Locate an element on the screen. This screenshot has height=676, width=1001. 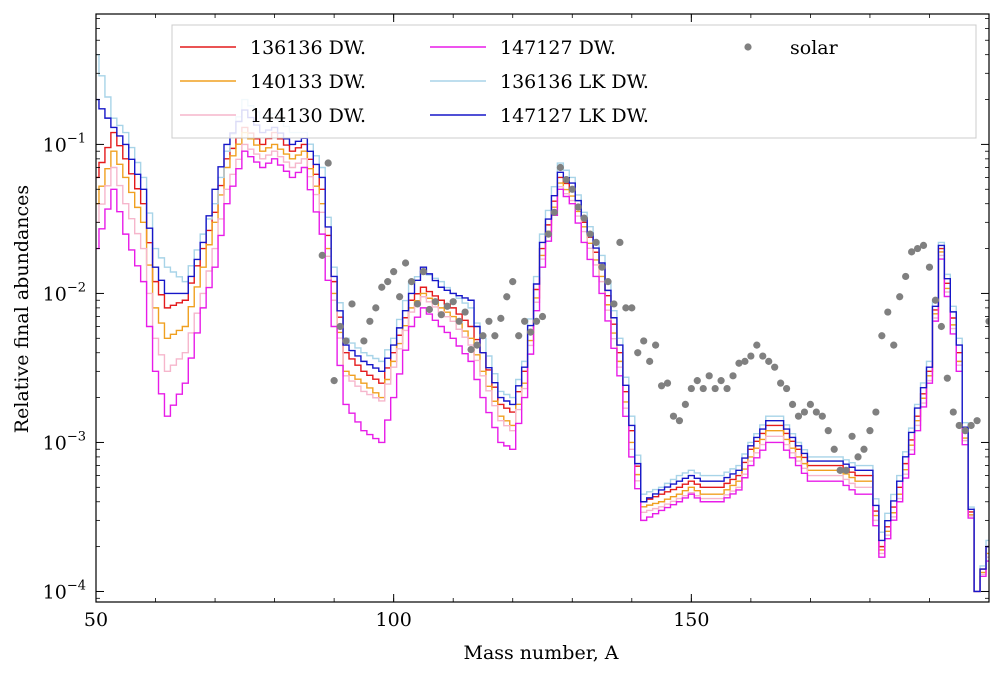
y-tick-label: 10⁻³ is located at coordinates (64, 441).